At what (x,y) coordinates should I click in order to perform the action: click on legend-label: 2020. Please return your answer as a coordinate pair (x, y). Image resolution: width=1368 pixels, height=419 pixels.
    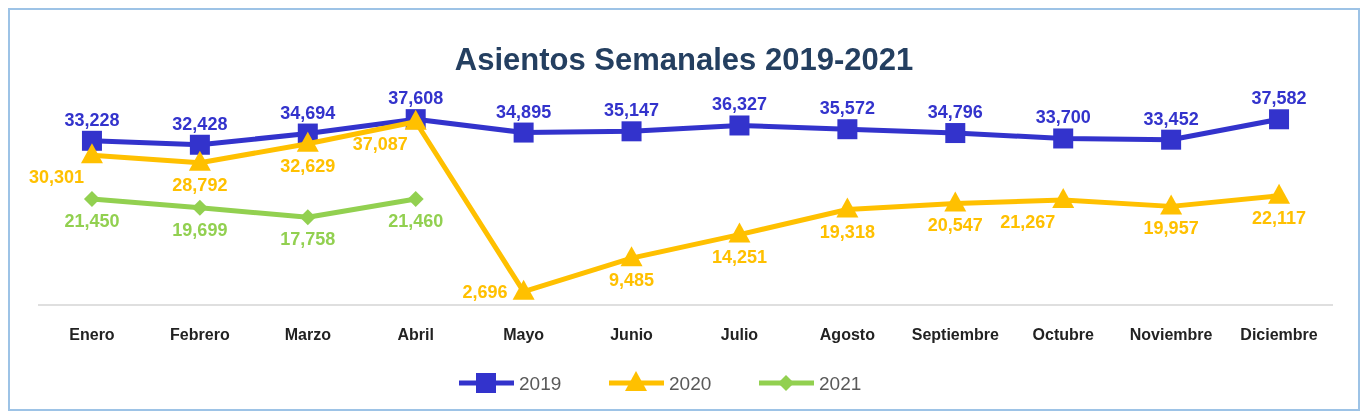
    Looking at the image, I should click on (690, 383).